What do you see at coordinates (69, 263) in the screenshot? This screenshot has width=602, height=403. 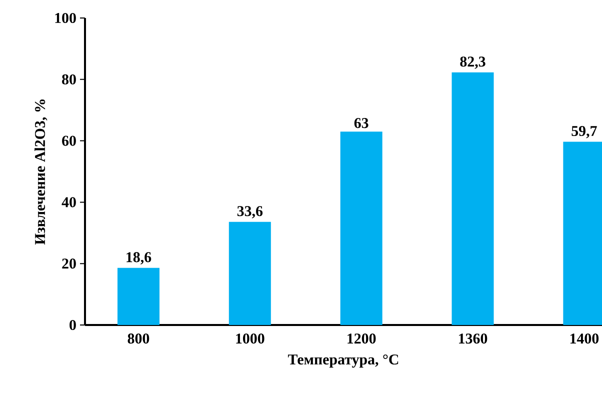 I see `y-tick-label: 20` at bounding box center [69, 263].